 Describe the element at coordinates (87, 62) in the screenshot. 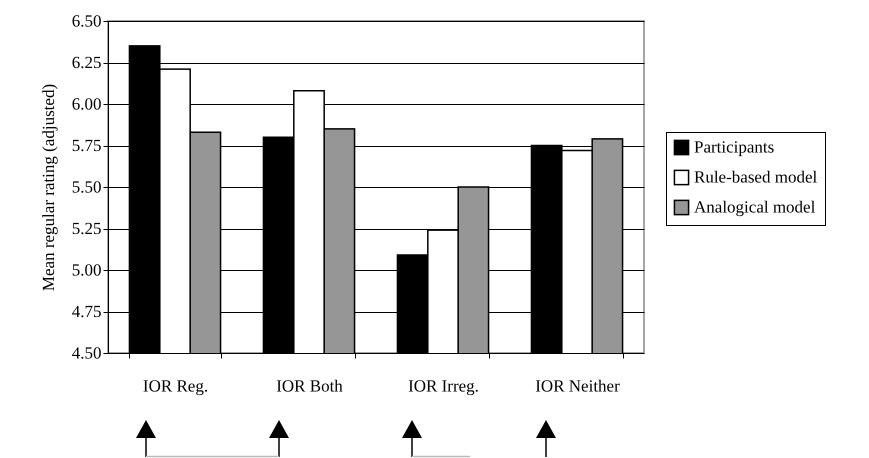

I see `y-tick-label: 6.25` at that location.